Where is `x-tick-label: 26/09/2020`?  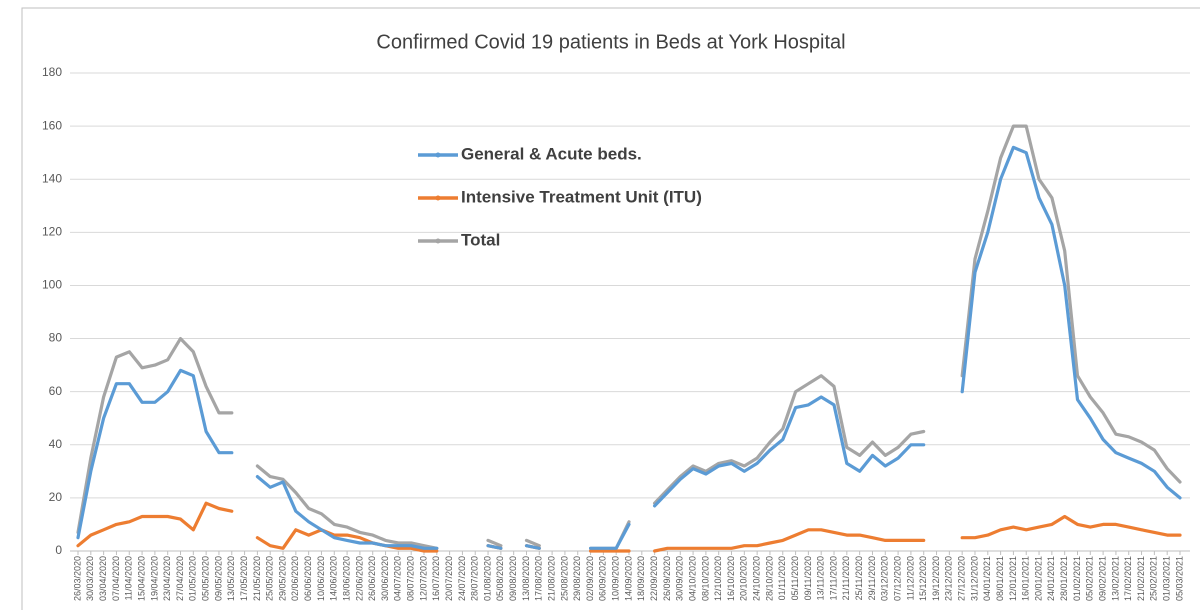 x-tick-label: 26/09/2020 is located at coordinates (667, 578).